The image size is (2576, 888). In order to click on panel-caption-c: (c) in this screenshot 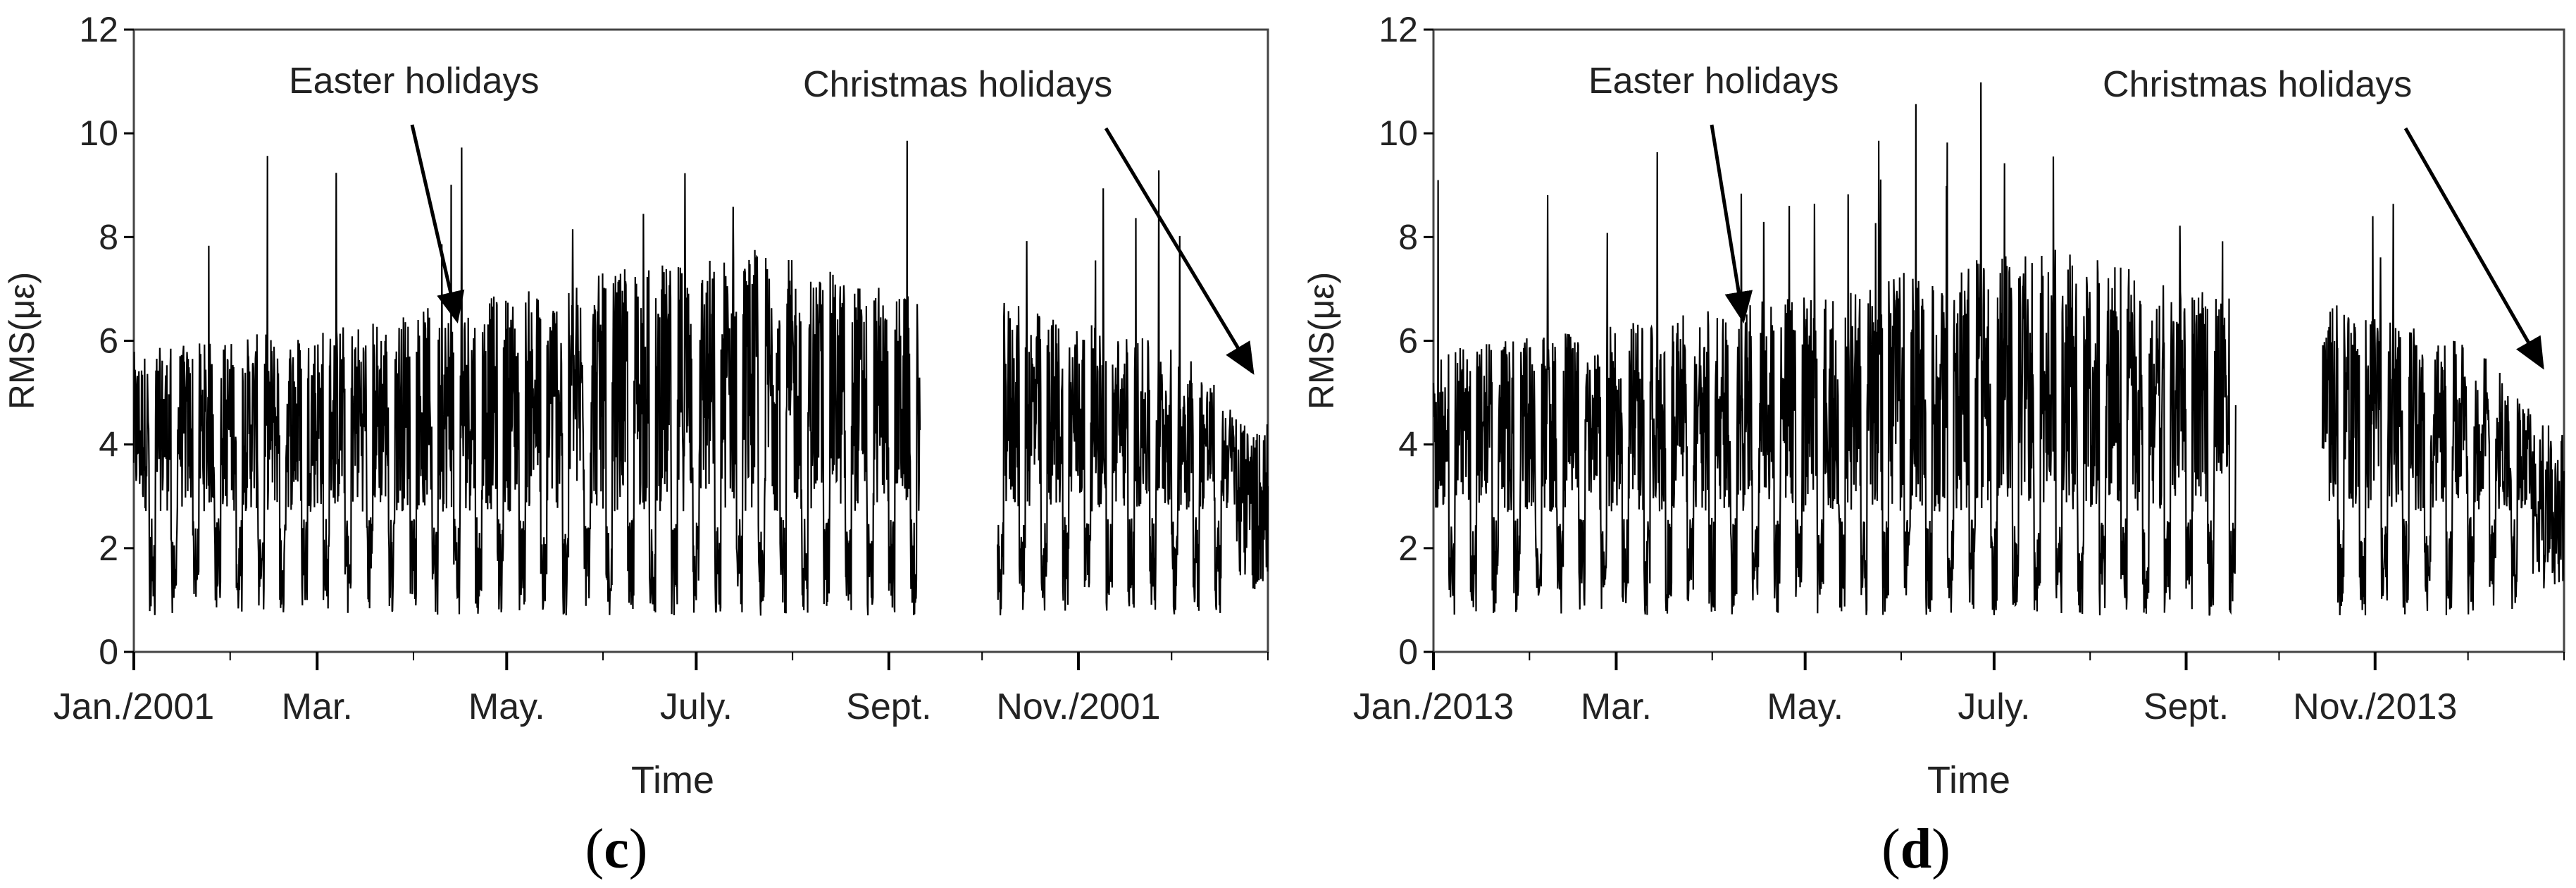, I will do `click(616, 849)`.